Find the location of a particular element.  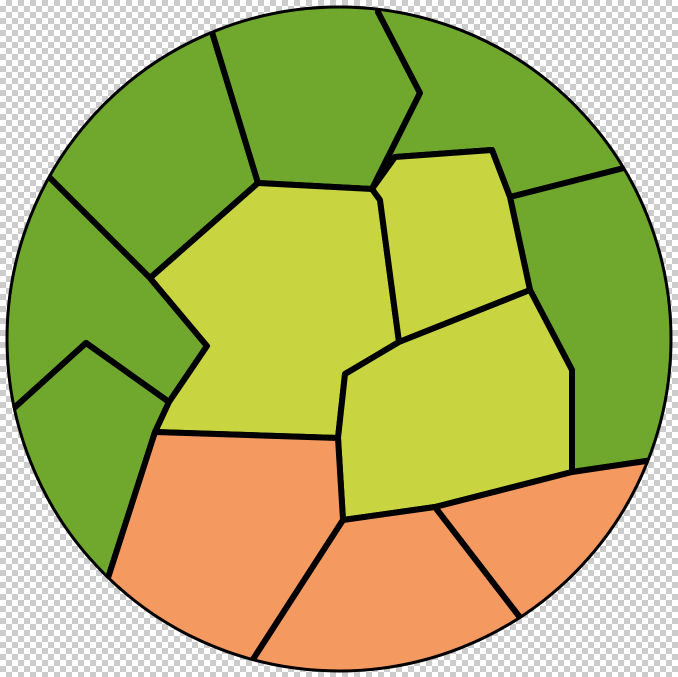

region-center-top is located at coordinates (451, 246).